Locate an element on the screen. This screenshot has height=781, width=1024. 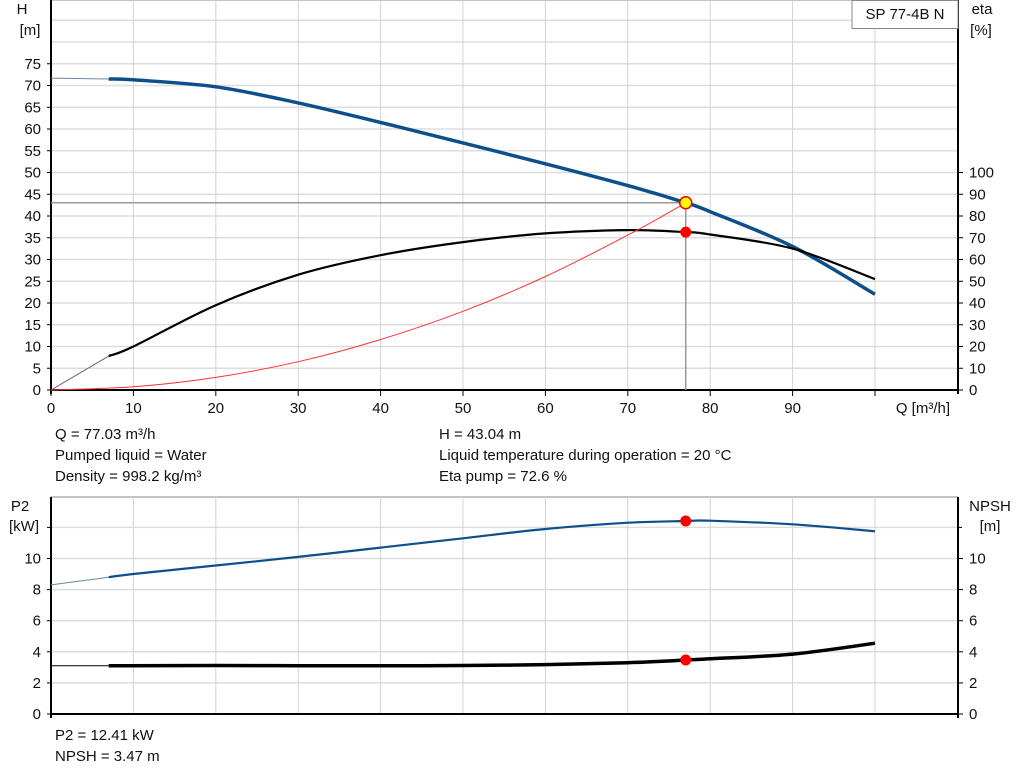
x-axis-label: Q [m³/h] is located at coordinates (923, 408).